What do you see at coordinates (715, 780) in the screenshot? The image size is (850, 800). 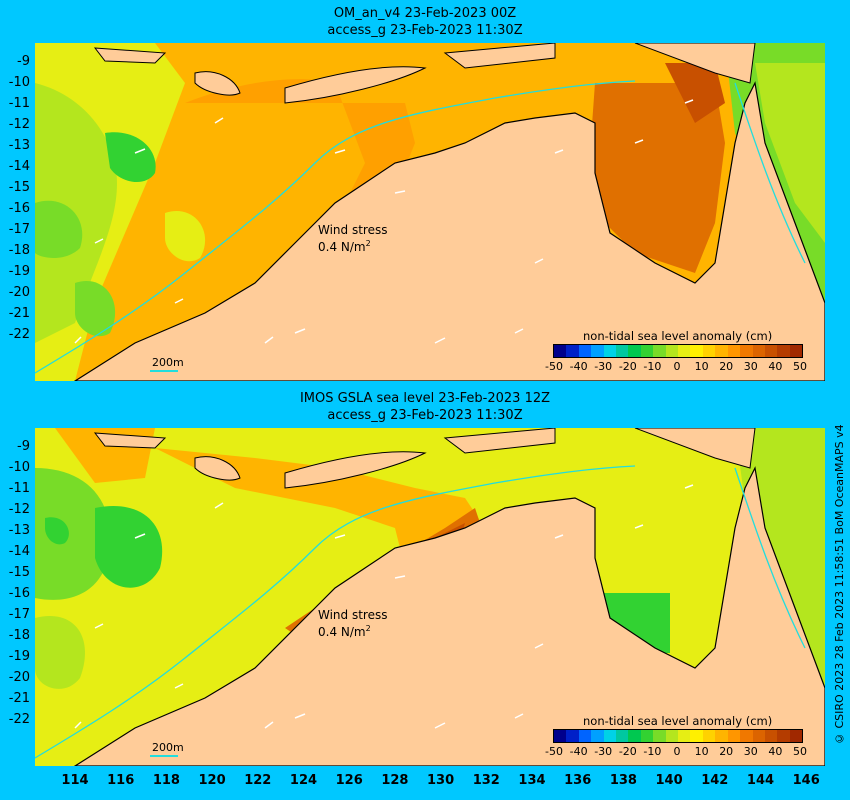 I see `longitude-label: 142` at bounding box center [715, 780].